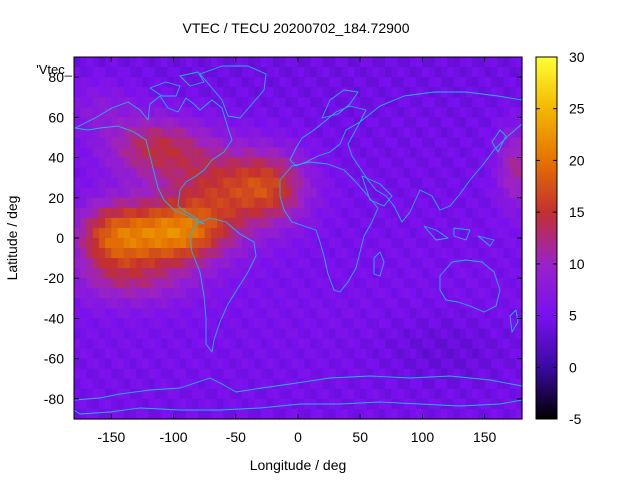  I want to click on y-axis-label: Latitude / deg, so click(12, 238).